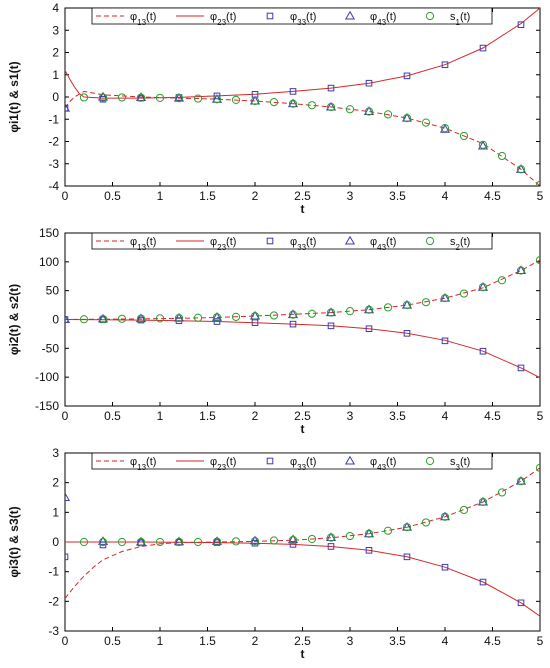 Image resolution: width=550 pixels, height=668 pixels. Describe the element at coordinates (49, 262) in the screenshot. I see `y-tick-label: 100` at that location.